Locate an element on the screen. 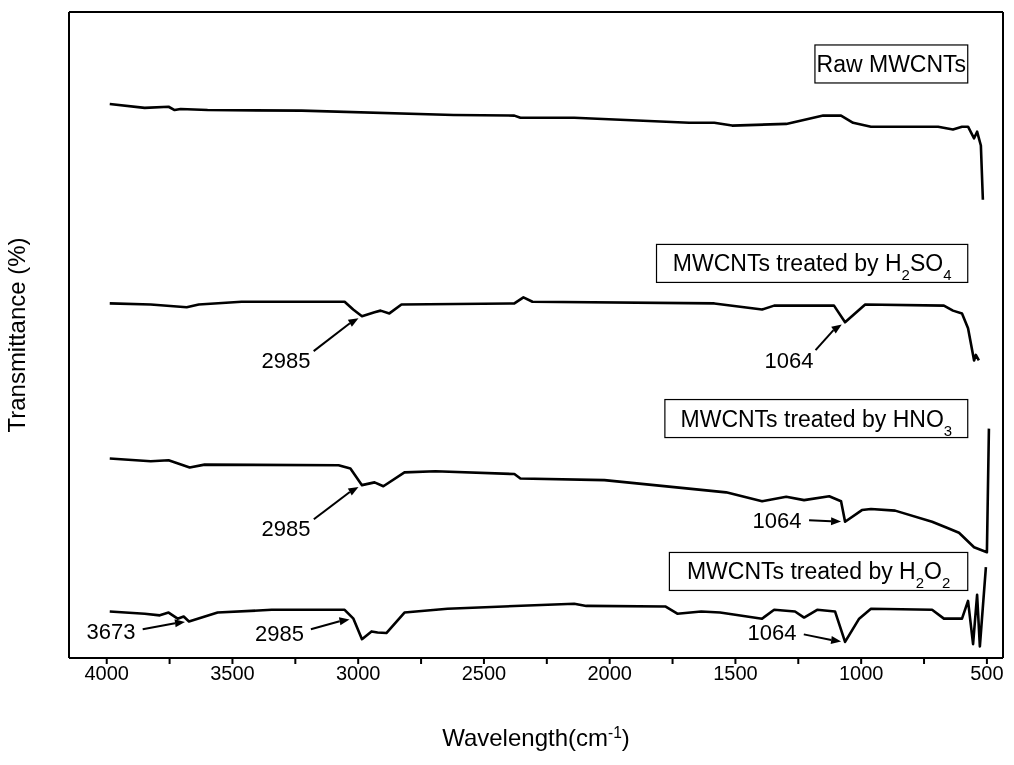  series-label: MWCNTs treated by H$_{2}$SO$_{4}$ is located at coordinates (812, 266).